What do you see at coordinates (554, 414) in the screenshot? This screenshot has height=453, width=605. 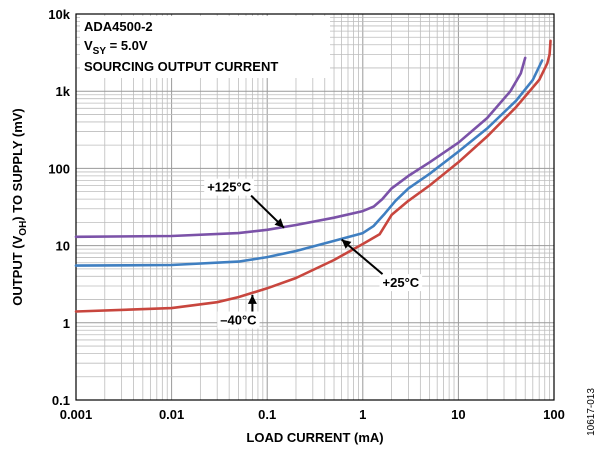 I see `x-tick-label: 100` at bounding box center [554, 414].